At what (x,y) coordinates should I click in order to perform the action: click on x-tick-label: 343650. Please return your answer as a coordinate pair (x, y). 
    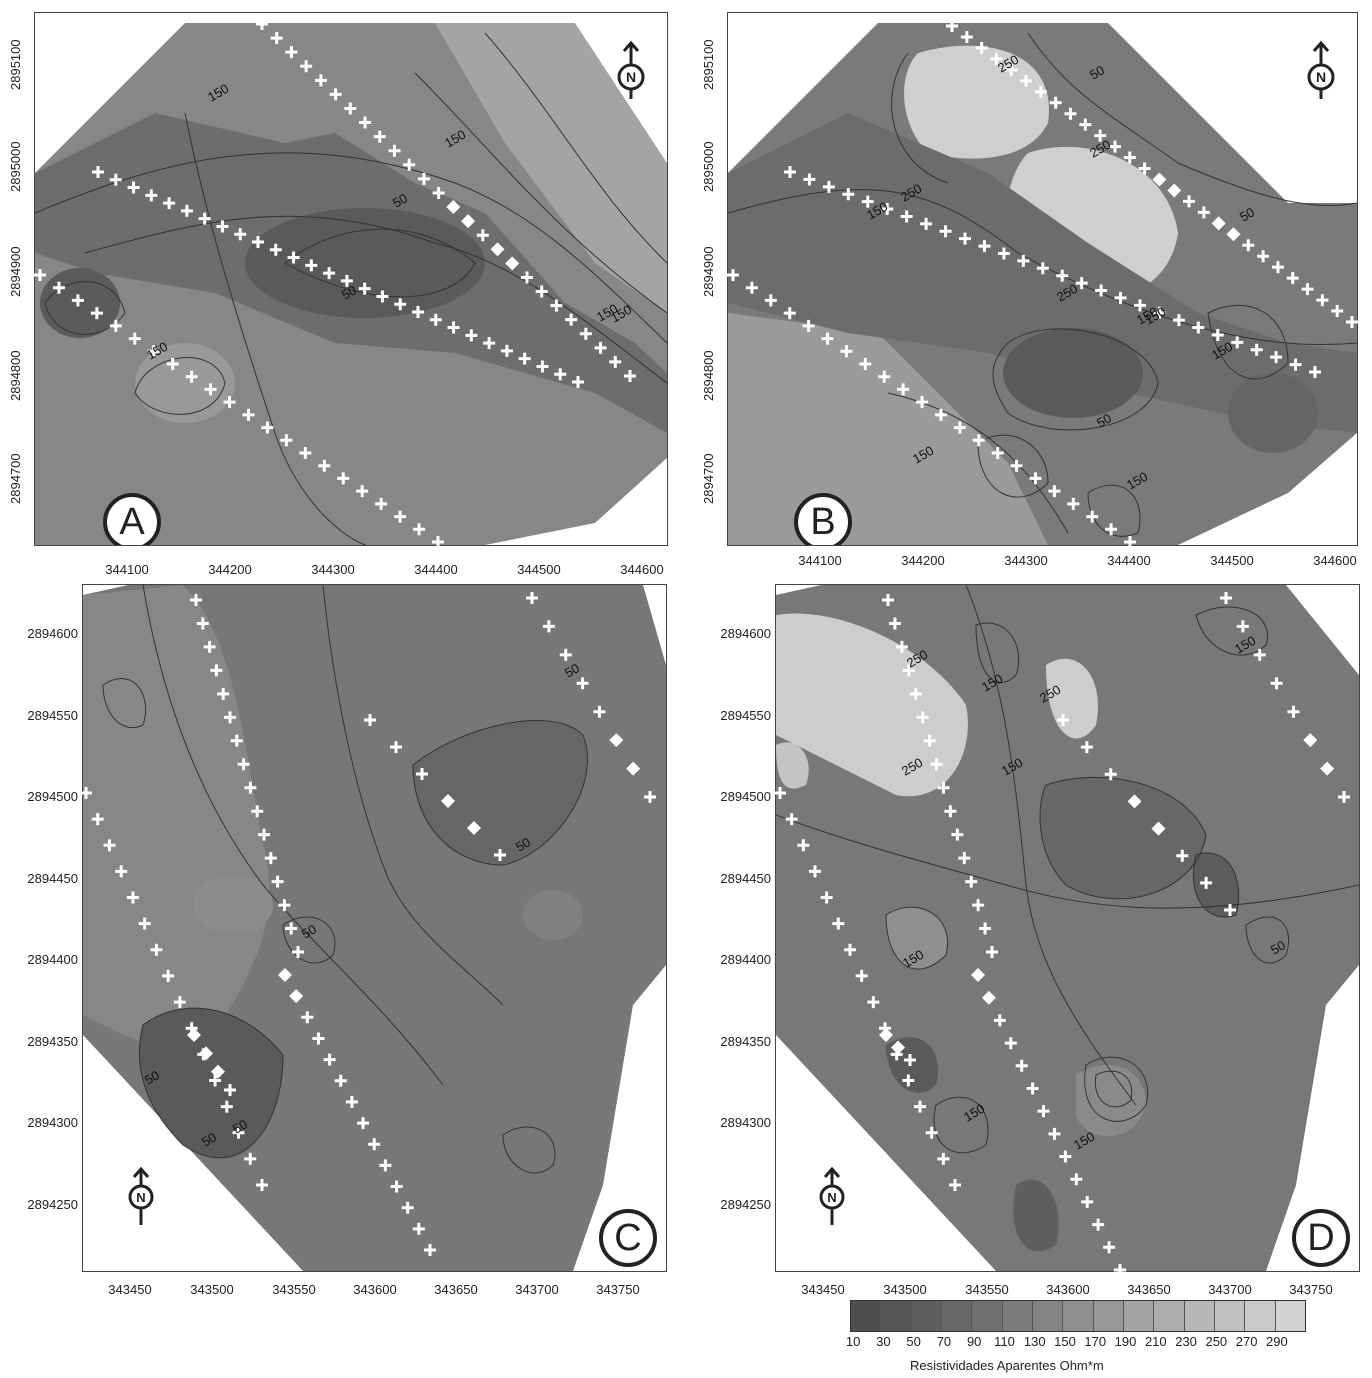
    Looking at the image, I should click on (1149, 1289).